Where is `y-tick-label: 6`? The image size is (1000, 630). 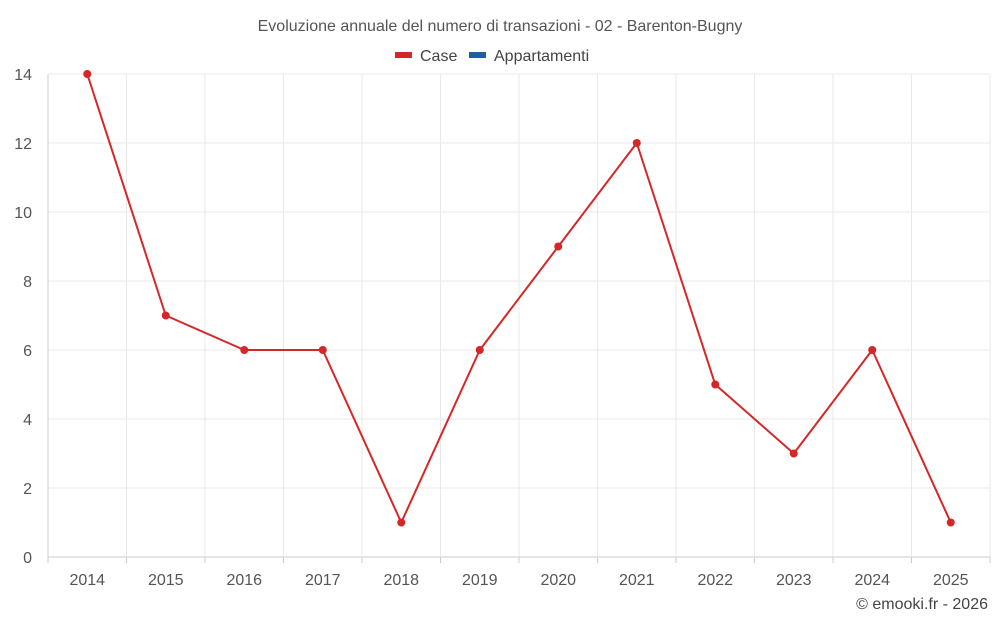
y-tick-label: 6 is located at coordinates (27, 351).